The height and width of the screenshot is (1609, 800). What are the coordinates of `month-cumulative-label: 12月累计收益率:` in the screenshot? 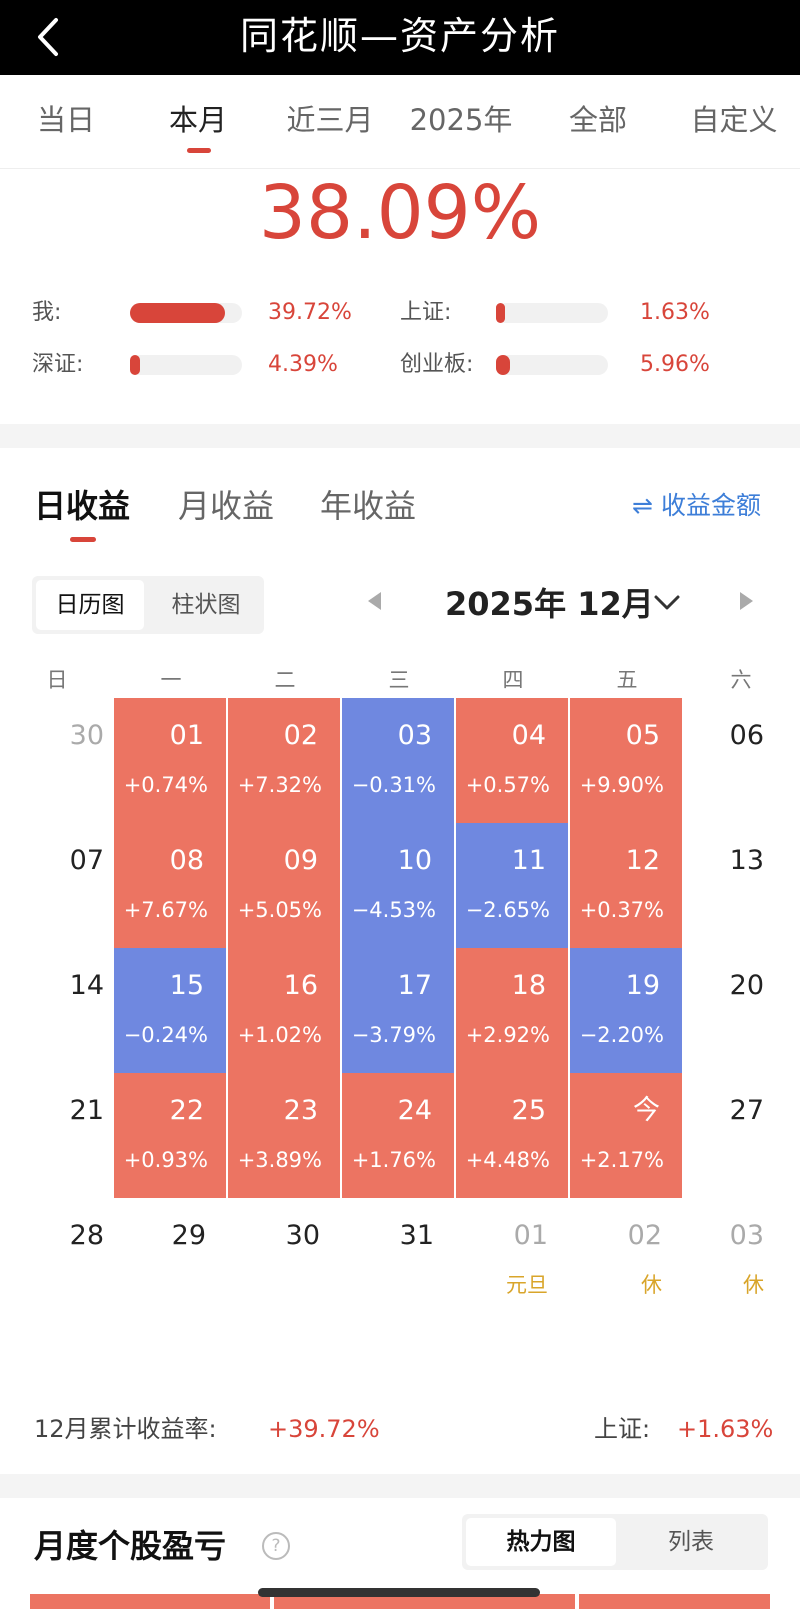 It's located at (125, 1429).